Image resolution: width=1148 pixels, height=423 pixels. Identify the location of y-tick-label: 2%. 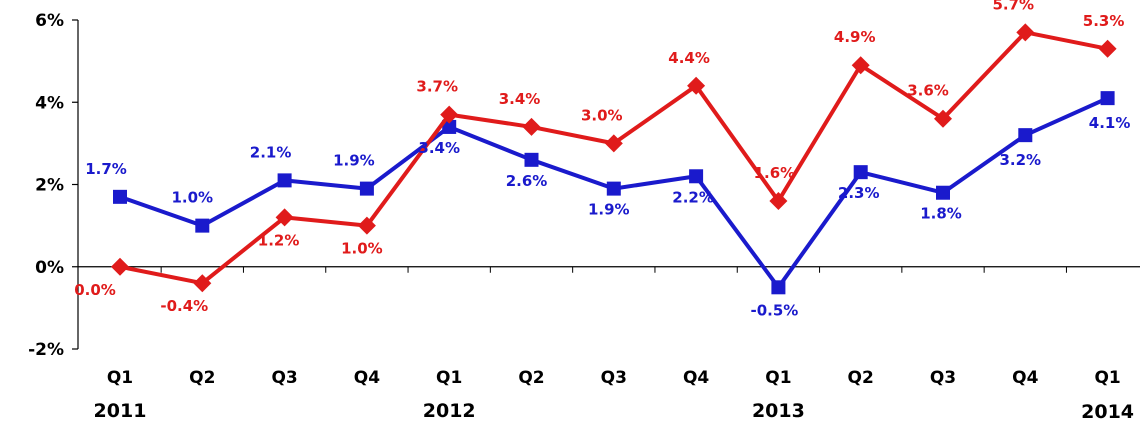
(49, 186).